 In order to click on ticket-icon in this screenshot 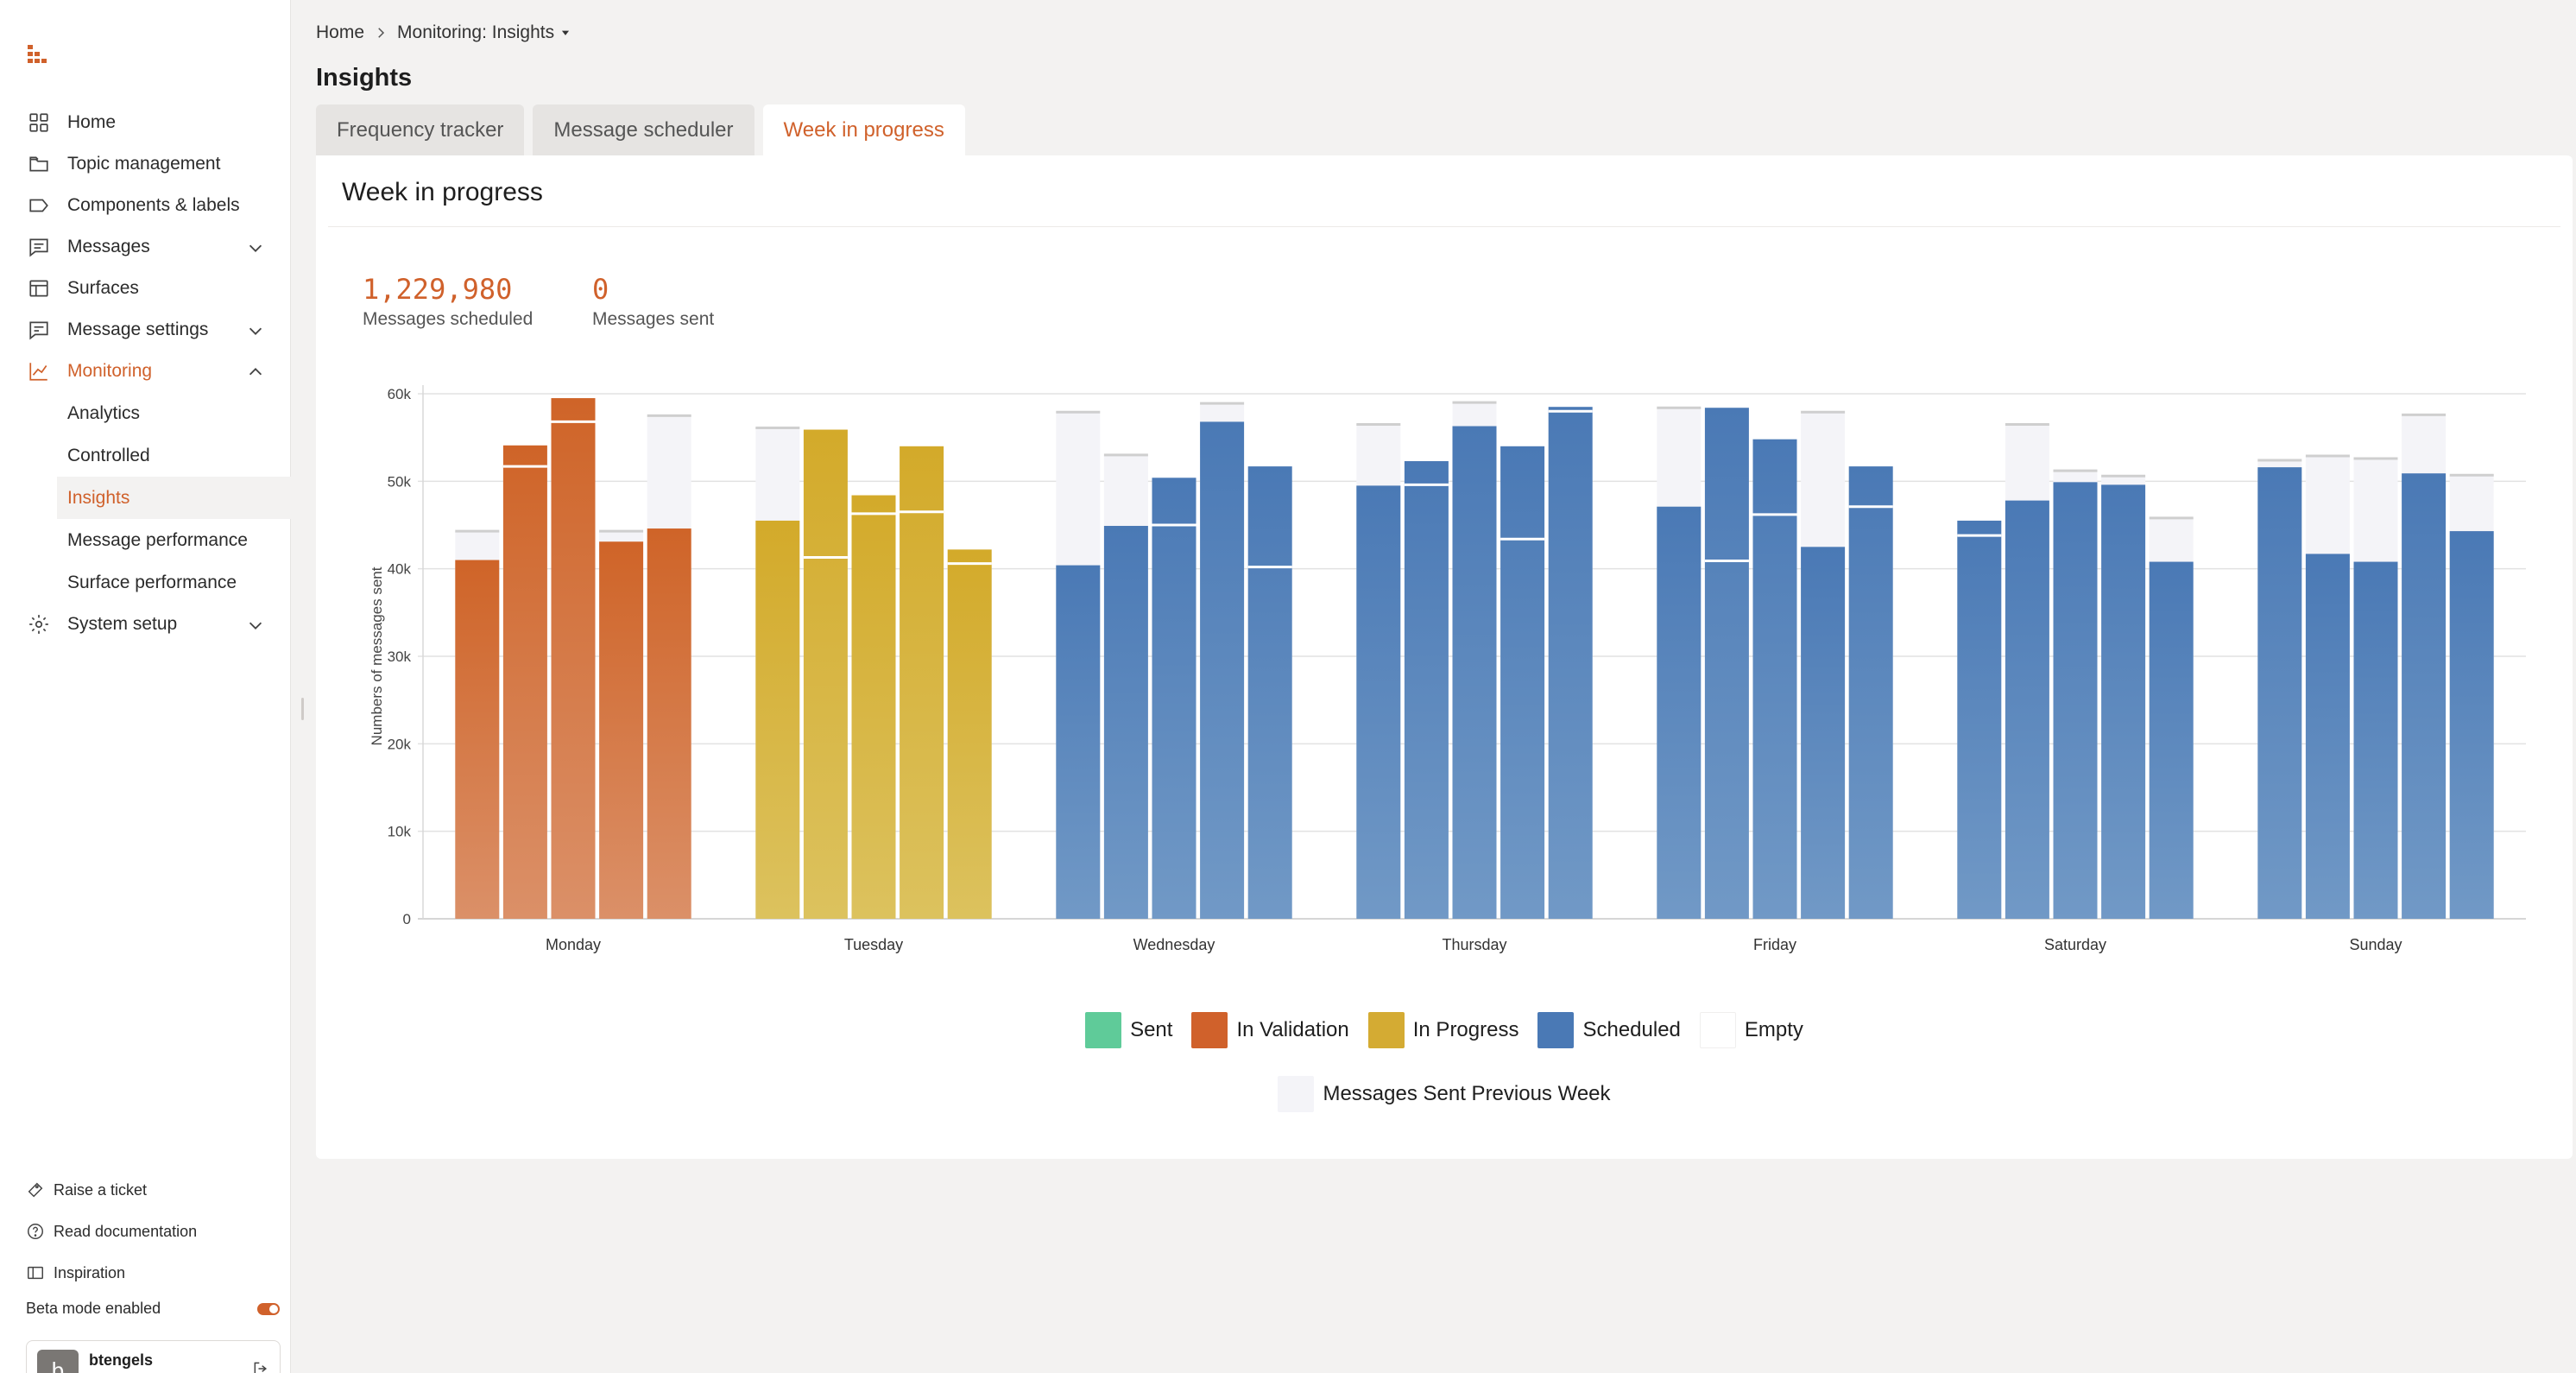, I will do `click(35, 1189)`.